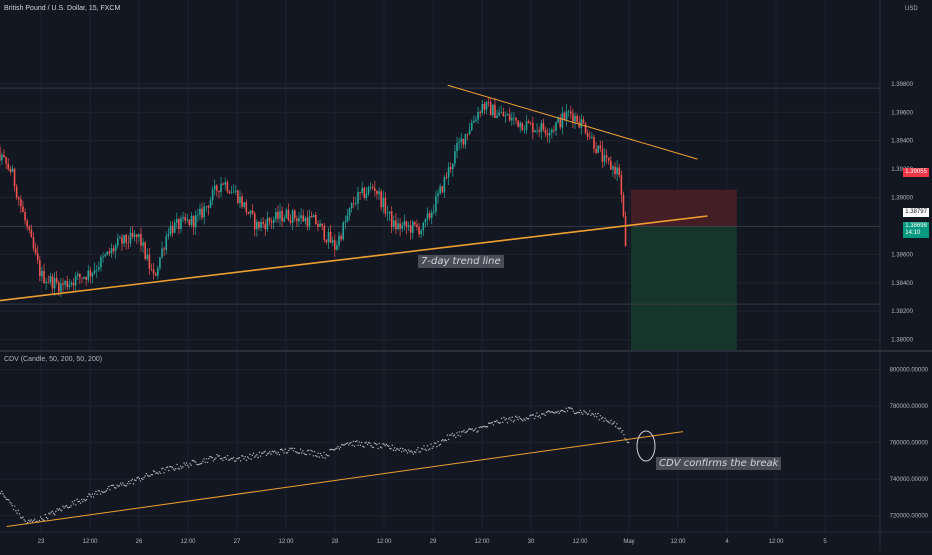 Image resolution: width=932 pixels, height=555 pixels. Describe the element at coordinates (902, 312) in the screenshot. I see `price-tick-label: 1.38200` at that location.